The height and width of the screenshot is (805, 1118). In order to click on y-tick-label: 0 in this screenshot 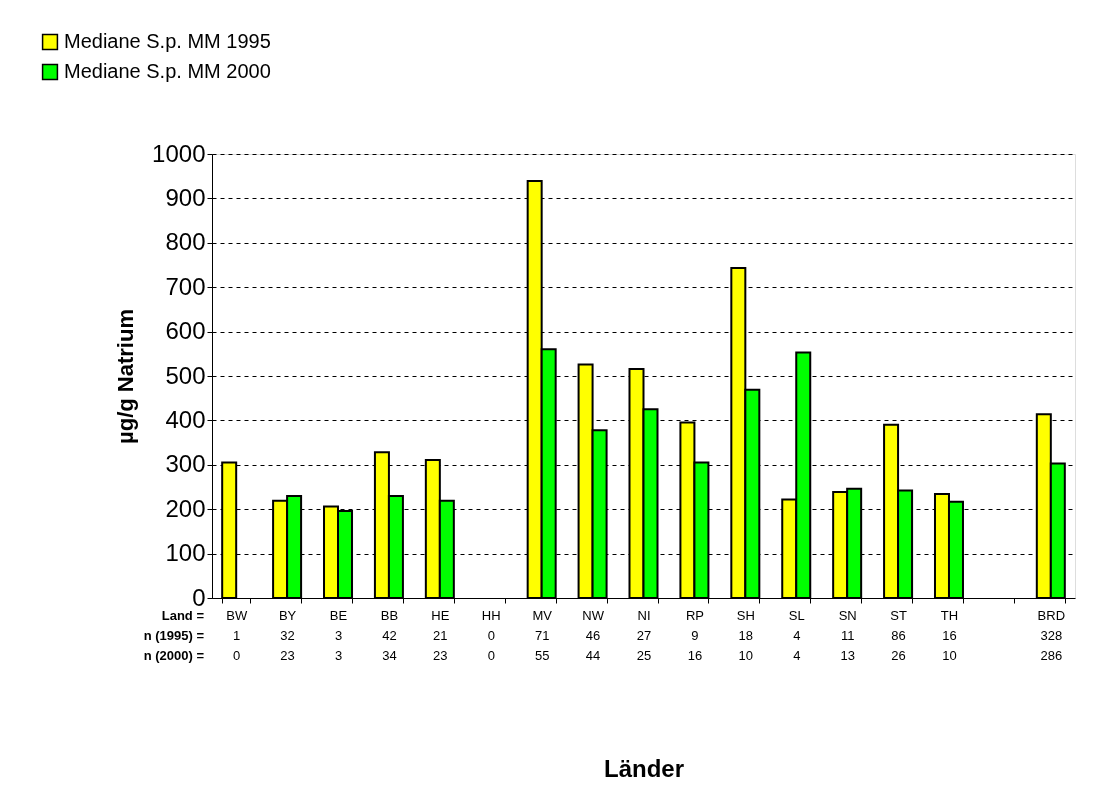, I will do `click(199, 597)`.